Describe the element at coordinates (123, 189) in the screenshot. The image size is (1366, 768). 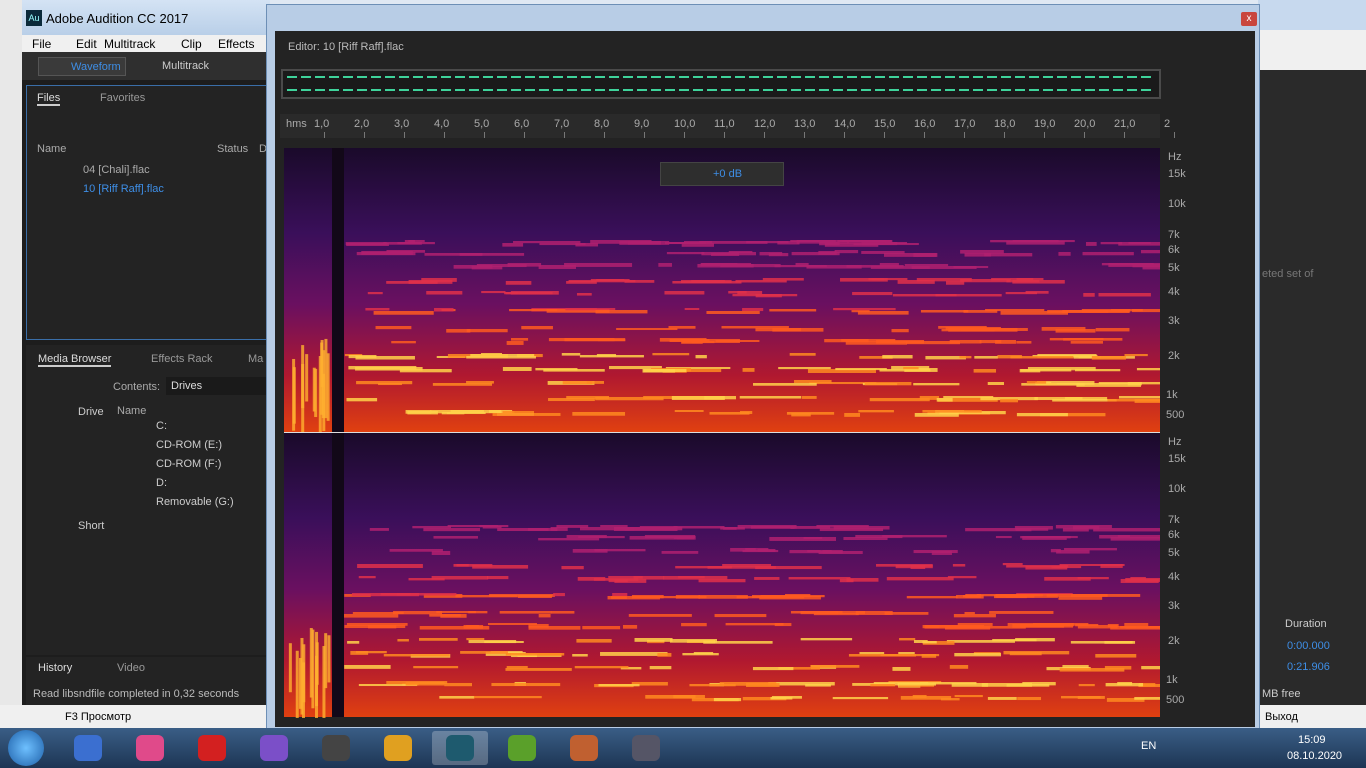
I see `file: 10 [Riff Raff].flac` at that location.